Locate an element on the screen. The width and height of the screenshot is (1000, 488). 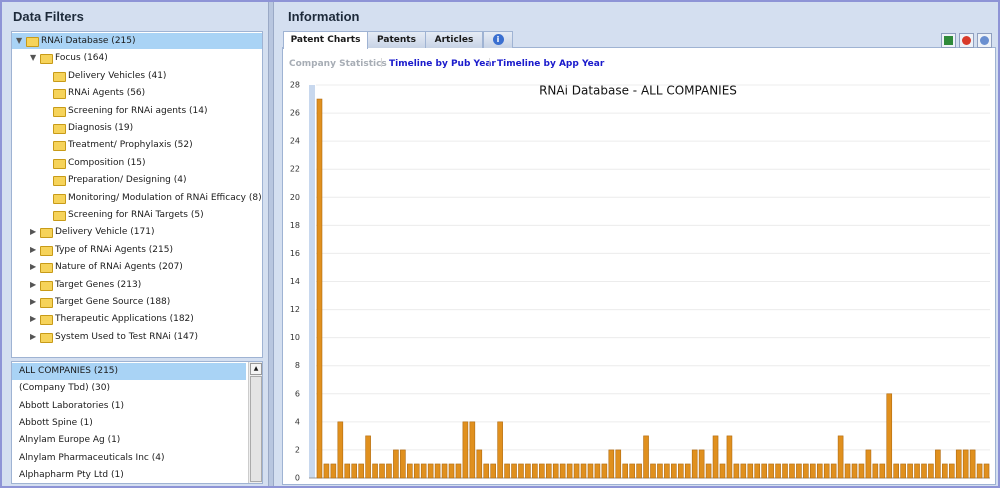
node-label: RNAi Database (215) is located at coordinates (88, 41).